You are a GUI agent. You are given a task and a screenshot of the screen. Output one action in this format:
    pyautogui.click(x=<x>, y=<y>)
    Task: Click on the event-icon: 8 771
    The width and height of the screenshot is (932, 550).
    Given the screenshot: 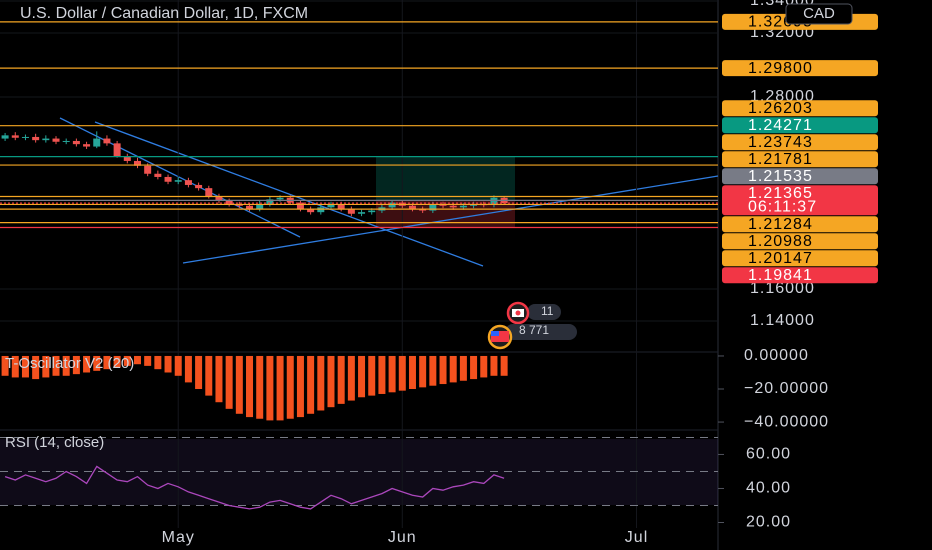 What is the action you would take?
    pyautogui.click(x=532, y=336)
    